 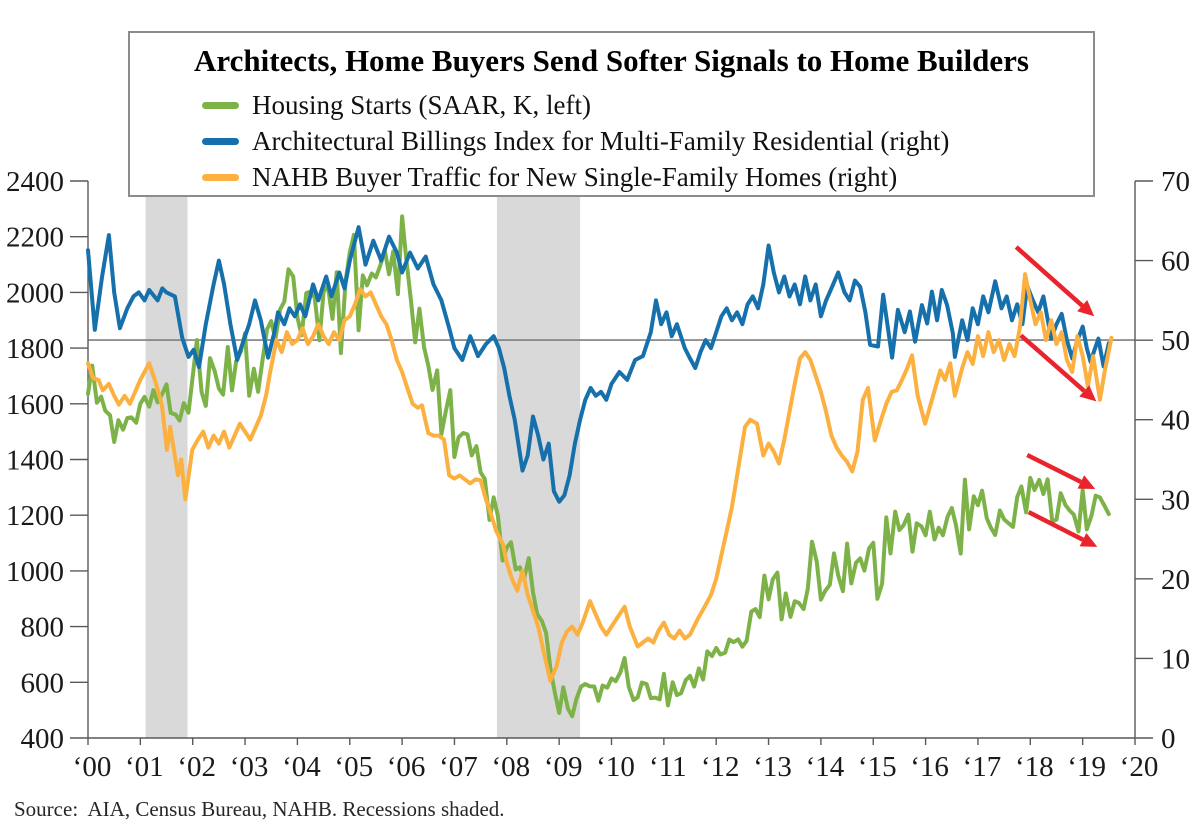 What do you see at coordinates (144, 767) in the screenshot?
I see `x-axis-tick-label: ‘01` at bounding box center [144, 767].